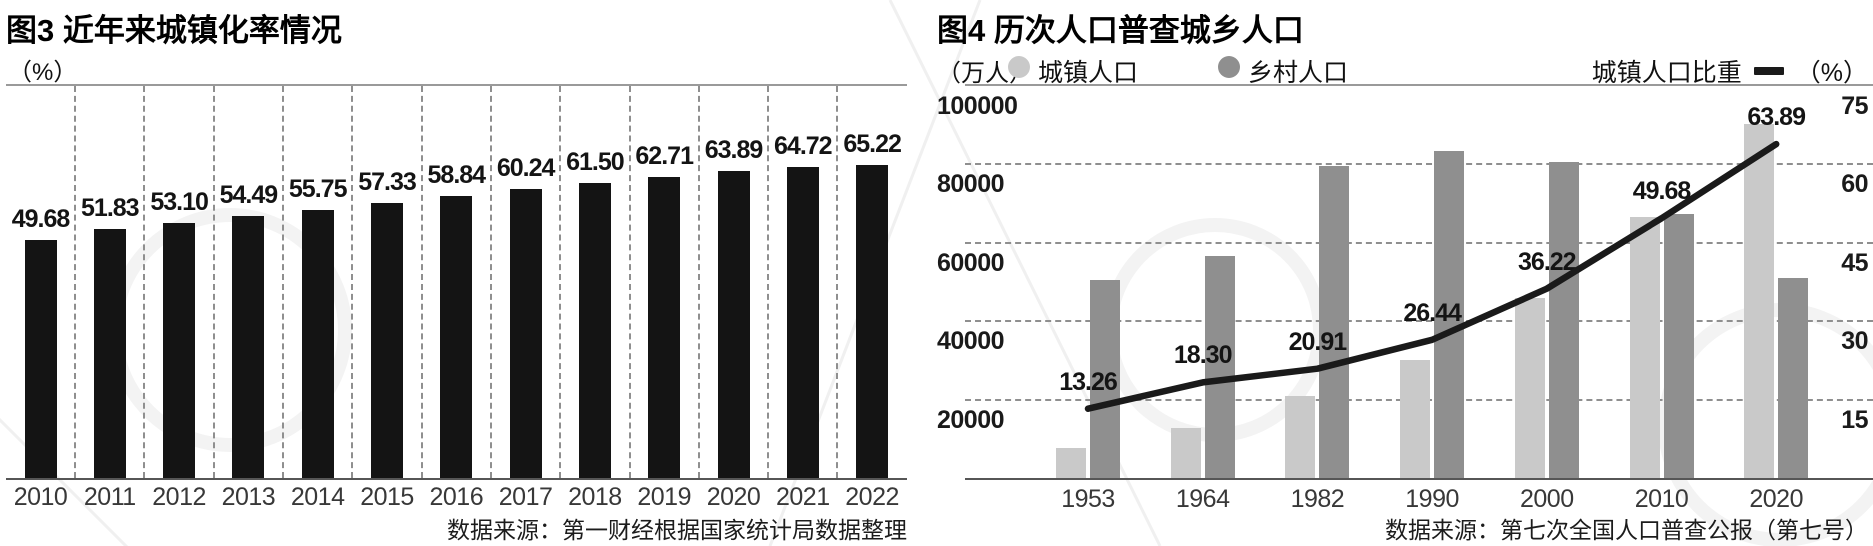 The width and height of the screenshot is (1873, 546). What do you see at coordinates (526, 167) in the screenshot?
I see `bar-value-label: 60.24` at bounding box center [526, 167].